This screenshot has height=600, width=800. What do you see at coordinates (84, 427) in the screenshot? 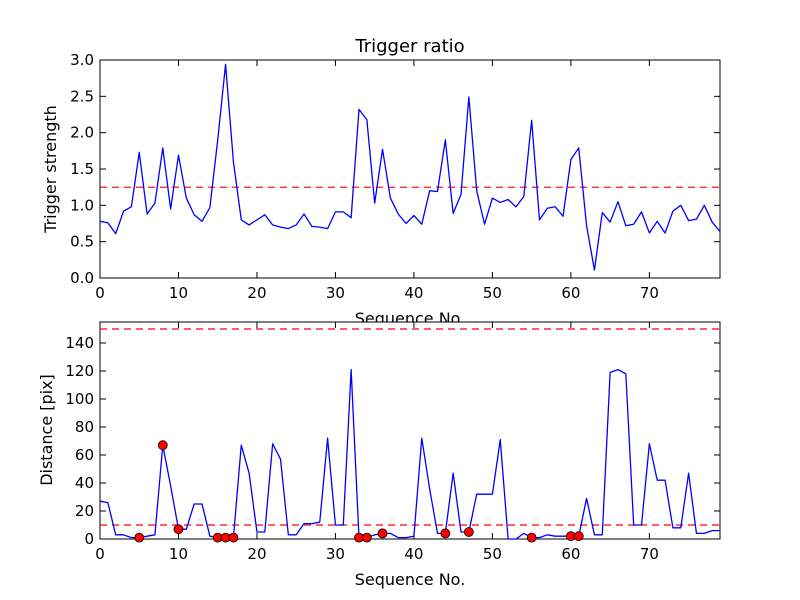
I see `y-tick-label: 80` at bounding box center [84, 427].